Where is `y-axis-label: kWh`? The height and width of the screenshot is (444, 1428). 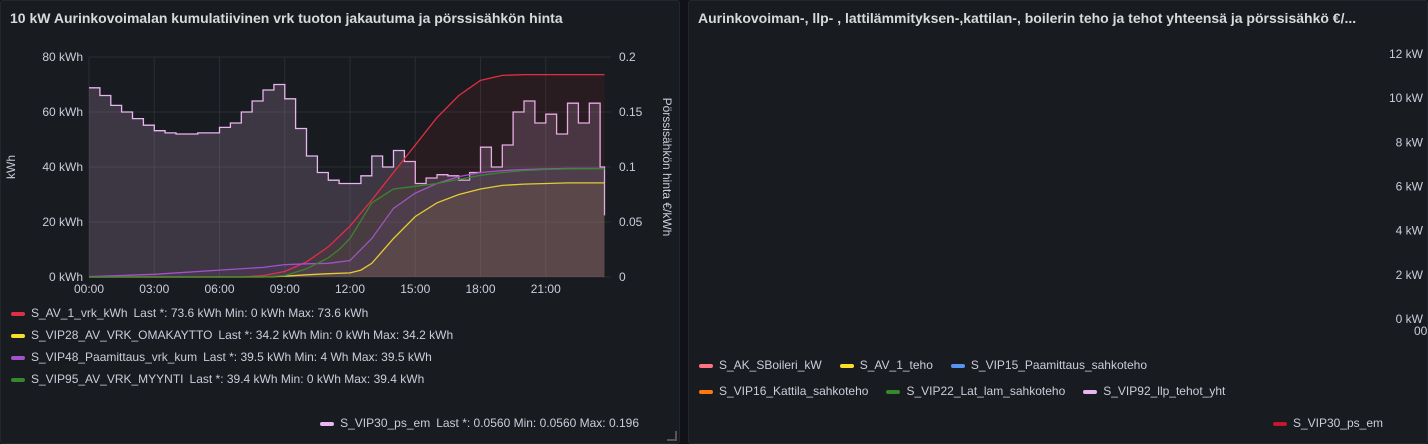
y-axis-label: kWh is located at coordinates (11, 167).